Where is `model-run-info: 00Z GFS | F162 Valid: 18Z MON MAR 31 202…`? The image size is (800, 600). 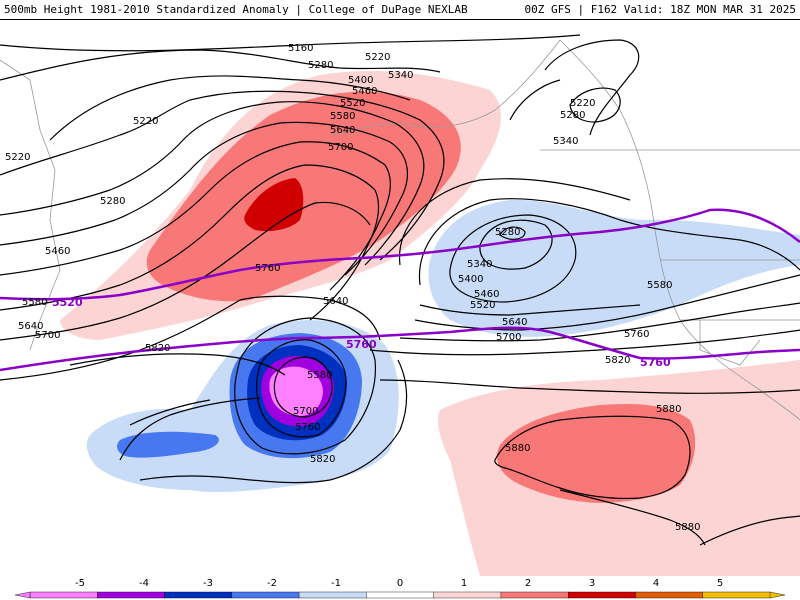 model-run-info: 00Z GFS | F162 Valid: 18Z MON MAR 31 202… is located at coordinates (660, 9).